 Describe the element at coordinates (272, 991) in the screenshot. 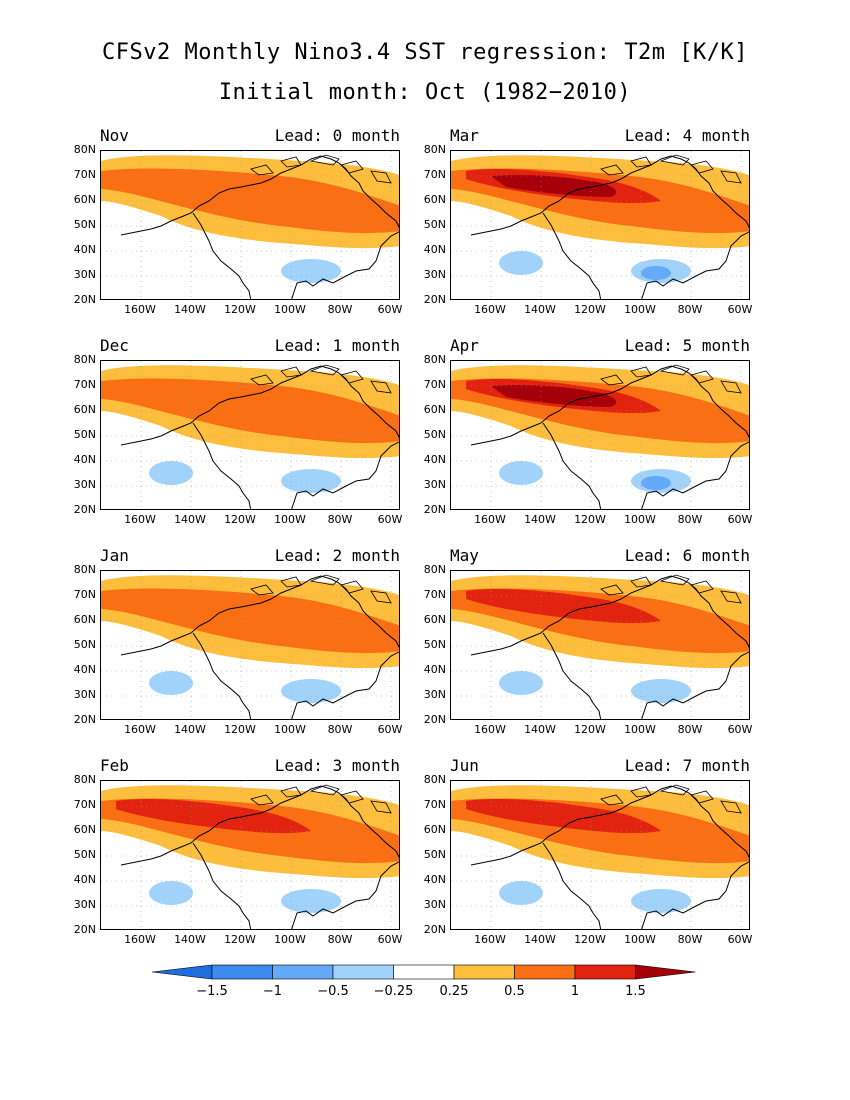

I see `colorbar-tick-label: −1` at that location.